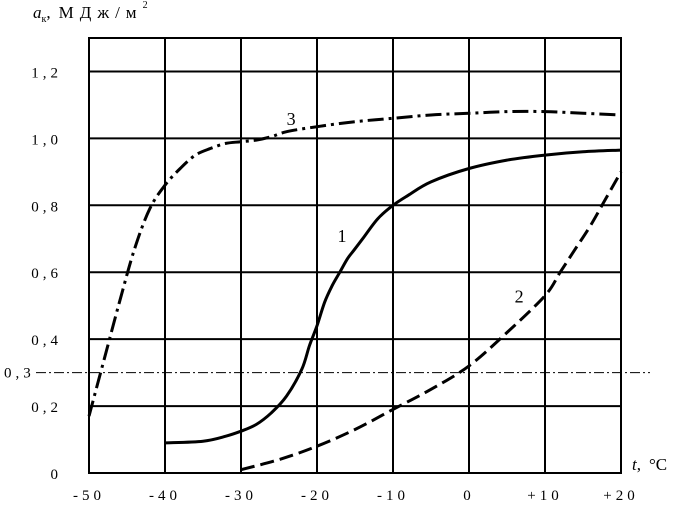 The image size is (686, 508). I want to click on y-tick-label-0: 0, so click(57, 475).